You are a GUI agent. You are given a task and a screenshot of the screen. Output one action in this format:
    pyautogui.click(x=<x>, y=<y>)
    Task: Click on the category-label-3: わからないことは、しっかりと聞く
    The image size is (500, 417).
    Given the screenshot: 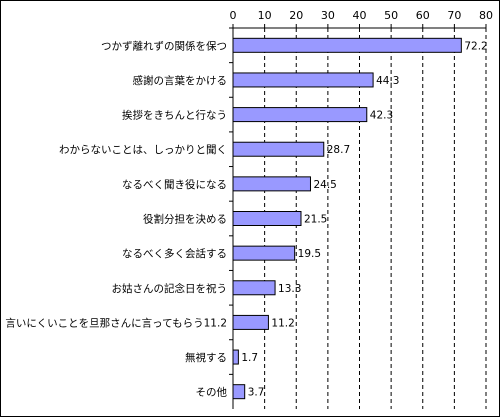 What is the action you would take?
    pyautogui.click(x=143, y=150)
    